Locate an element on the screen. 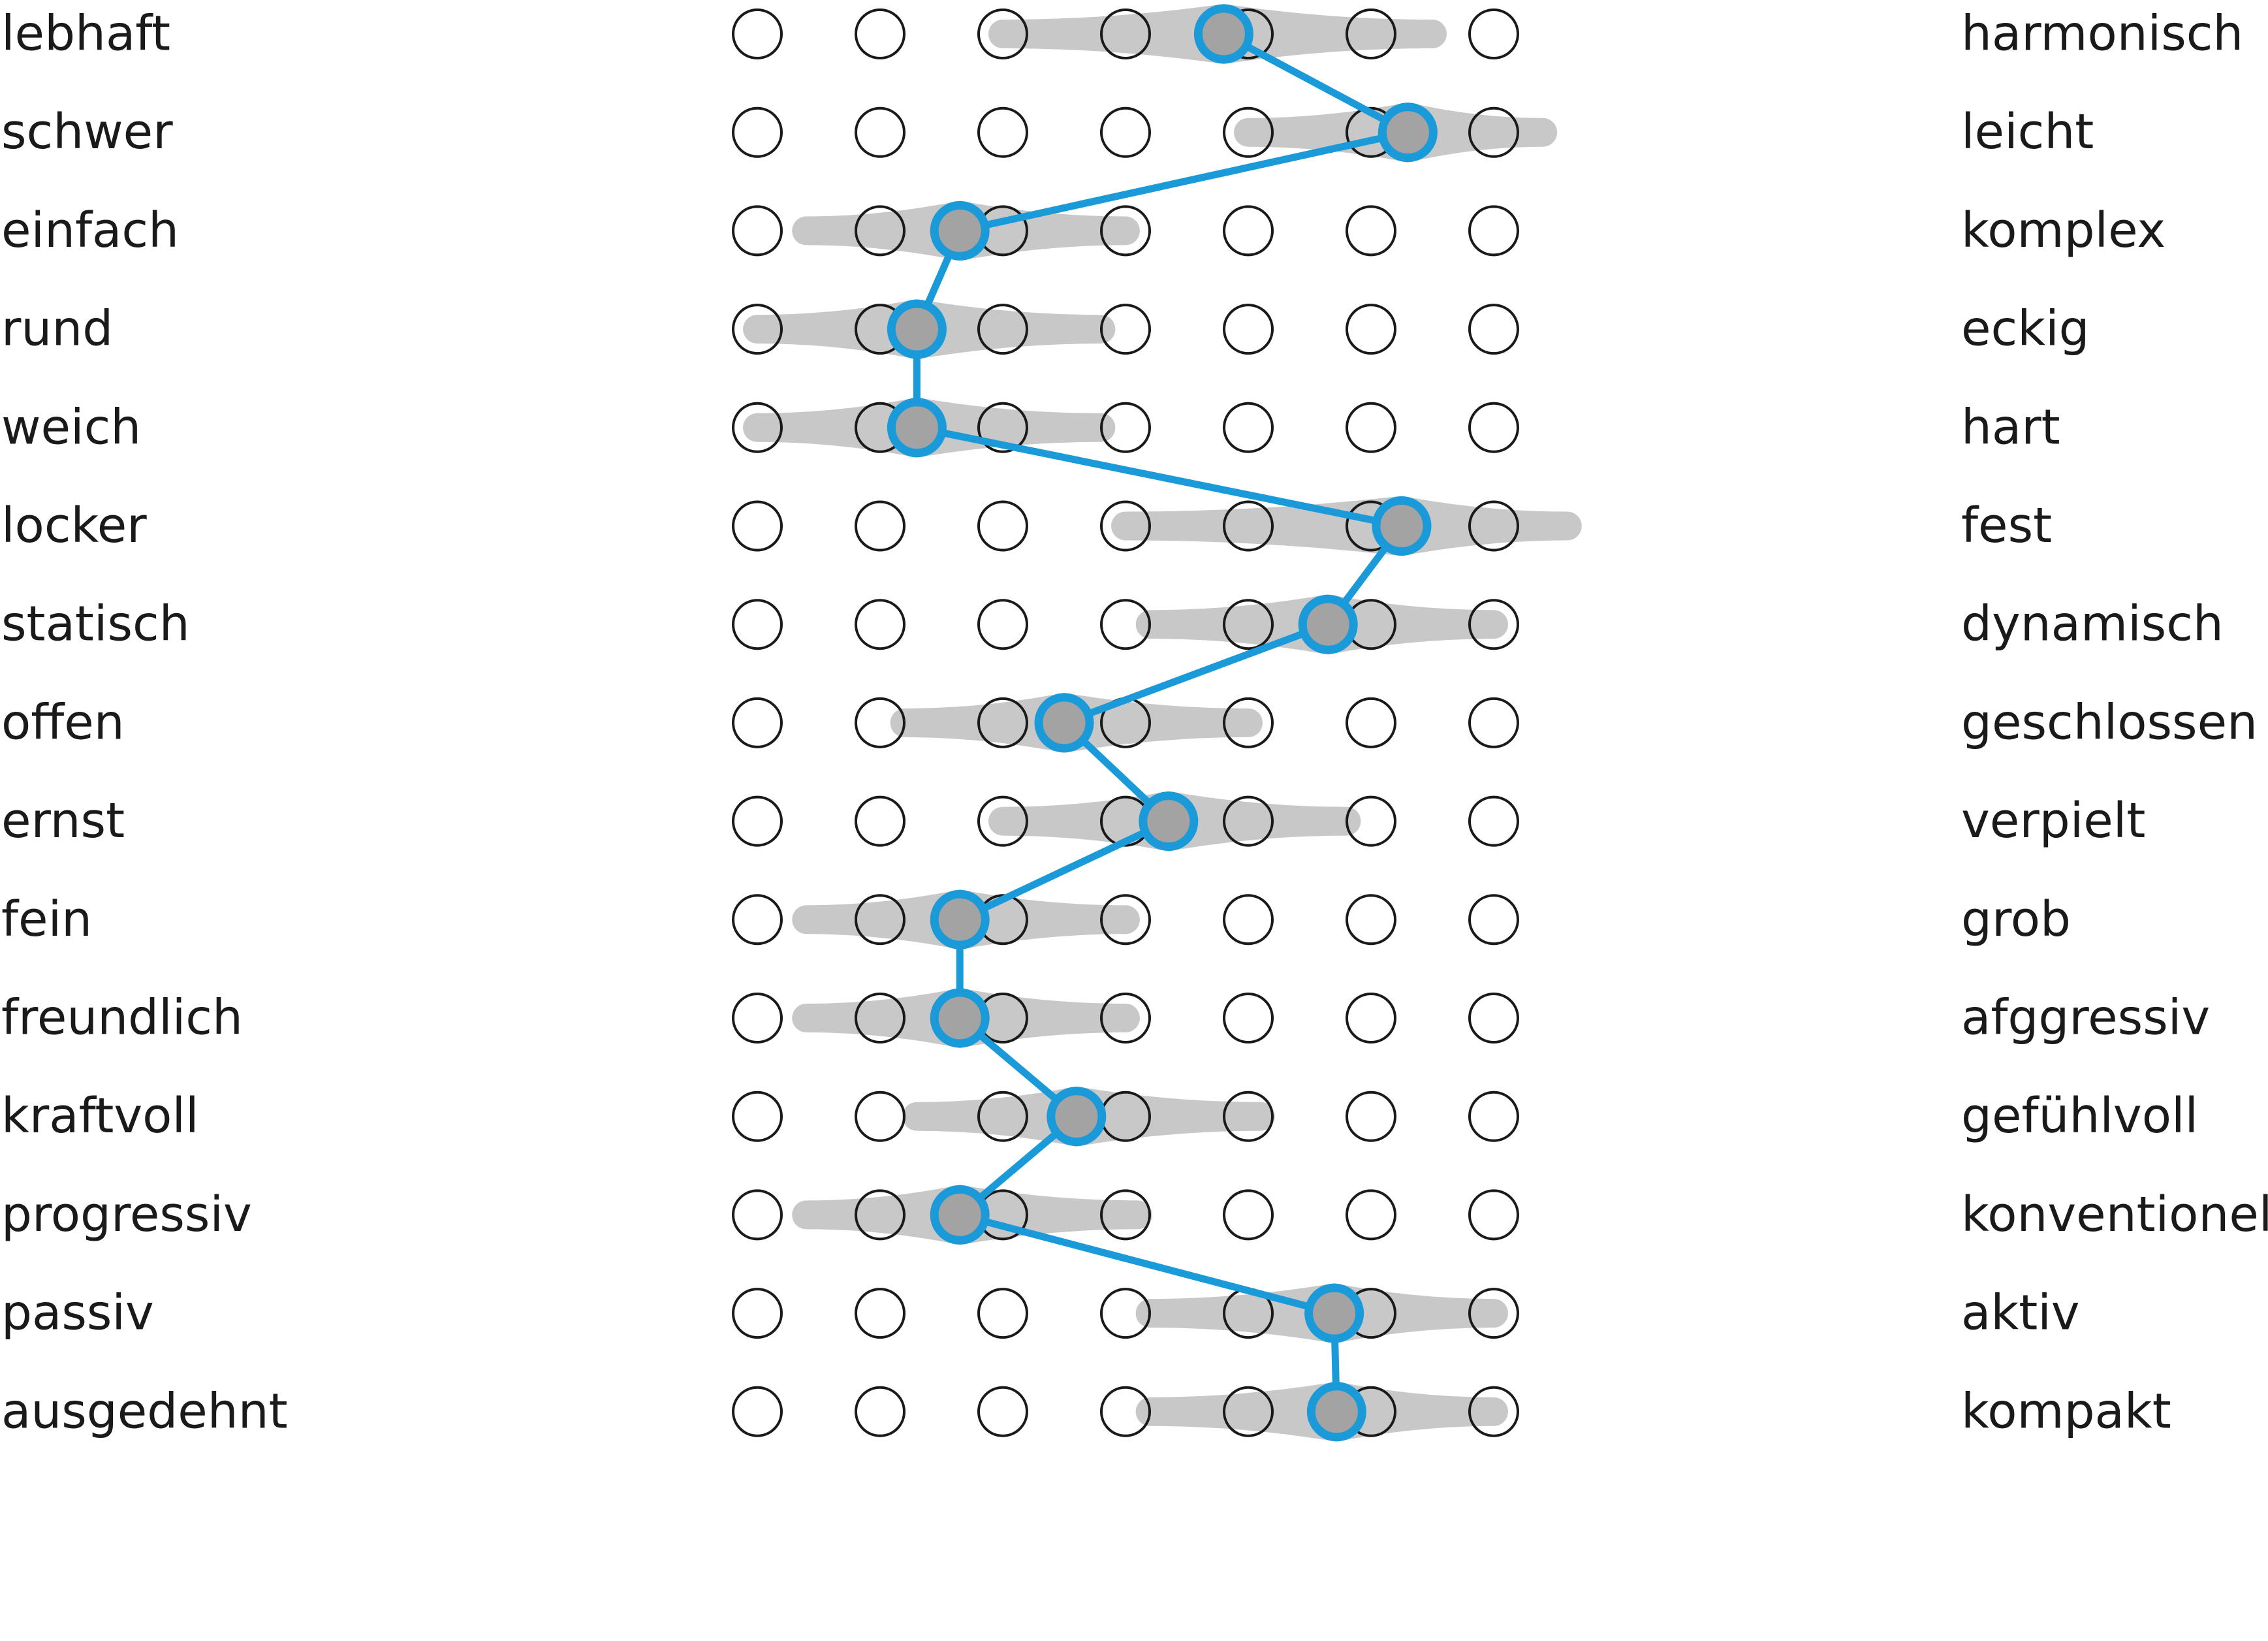  left-label-kraftvoll: kraftvoll is located at coordinates (100, 1116).